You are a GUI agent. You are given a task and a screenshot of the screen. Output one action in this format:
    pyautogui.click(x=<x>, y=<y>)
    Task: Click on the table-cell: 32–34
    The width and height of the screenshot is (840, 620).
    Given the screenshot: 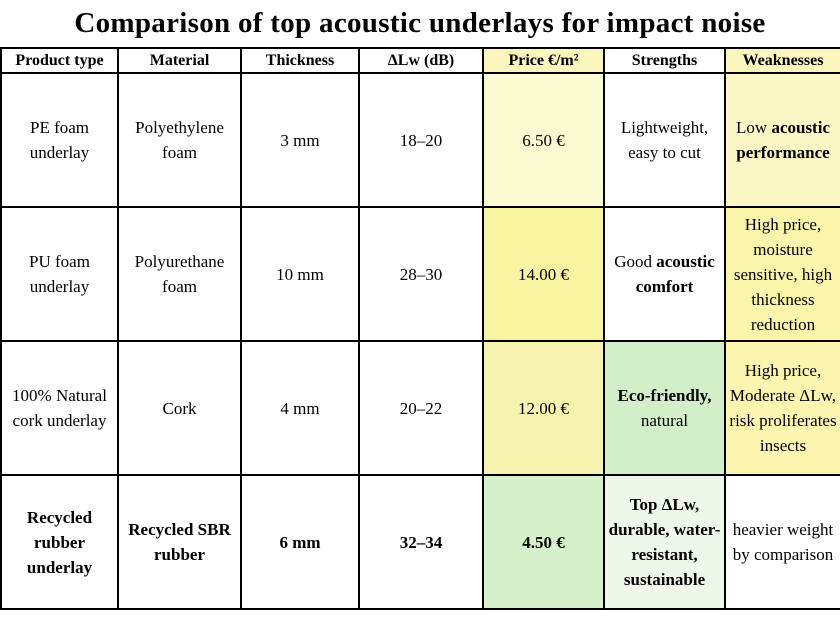 What is the action you would take?
    pyautogui.click(x=421, y=542)
    